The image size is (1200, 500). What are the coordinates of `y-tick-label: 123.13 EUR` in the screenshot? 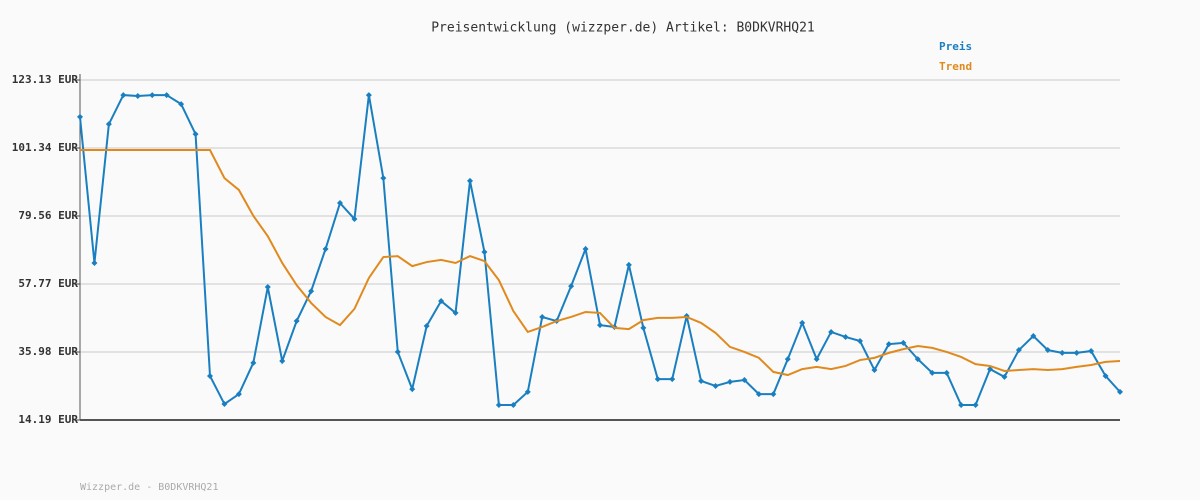 It's located at (45, 79).